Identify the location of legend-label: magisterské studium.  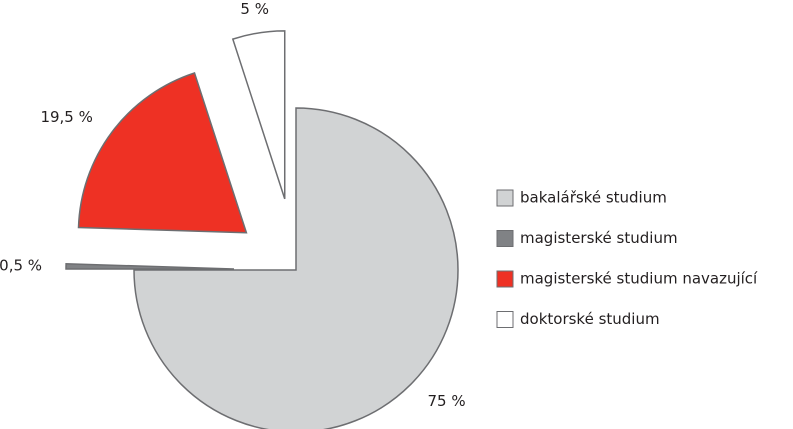
(599, 238).